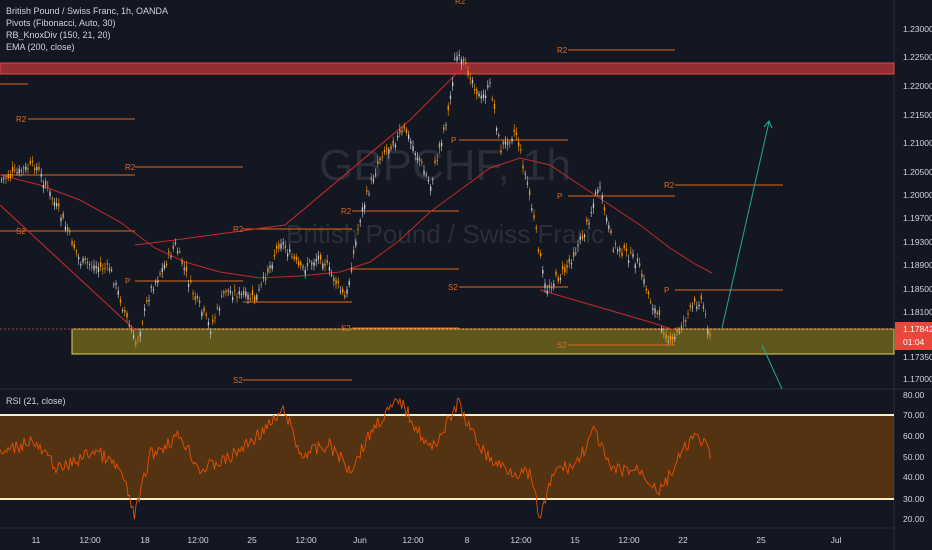  I want to click on current-price-badge: 1.17842 01:04, so click(913, 336).